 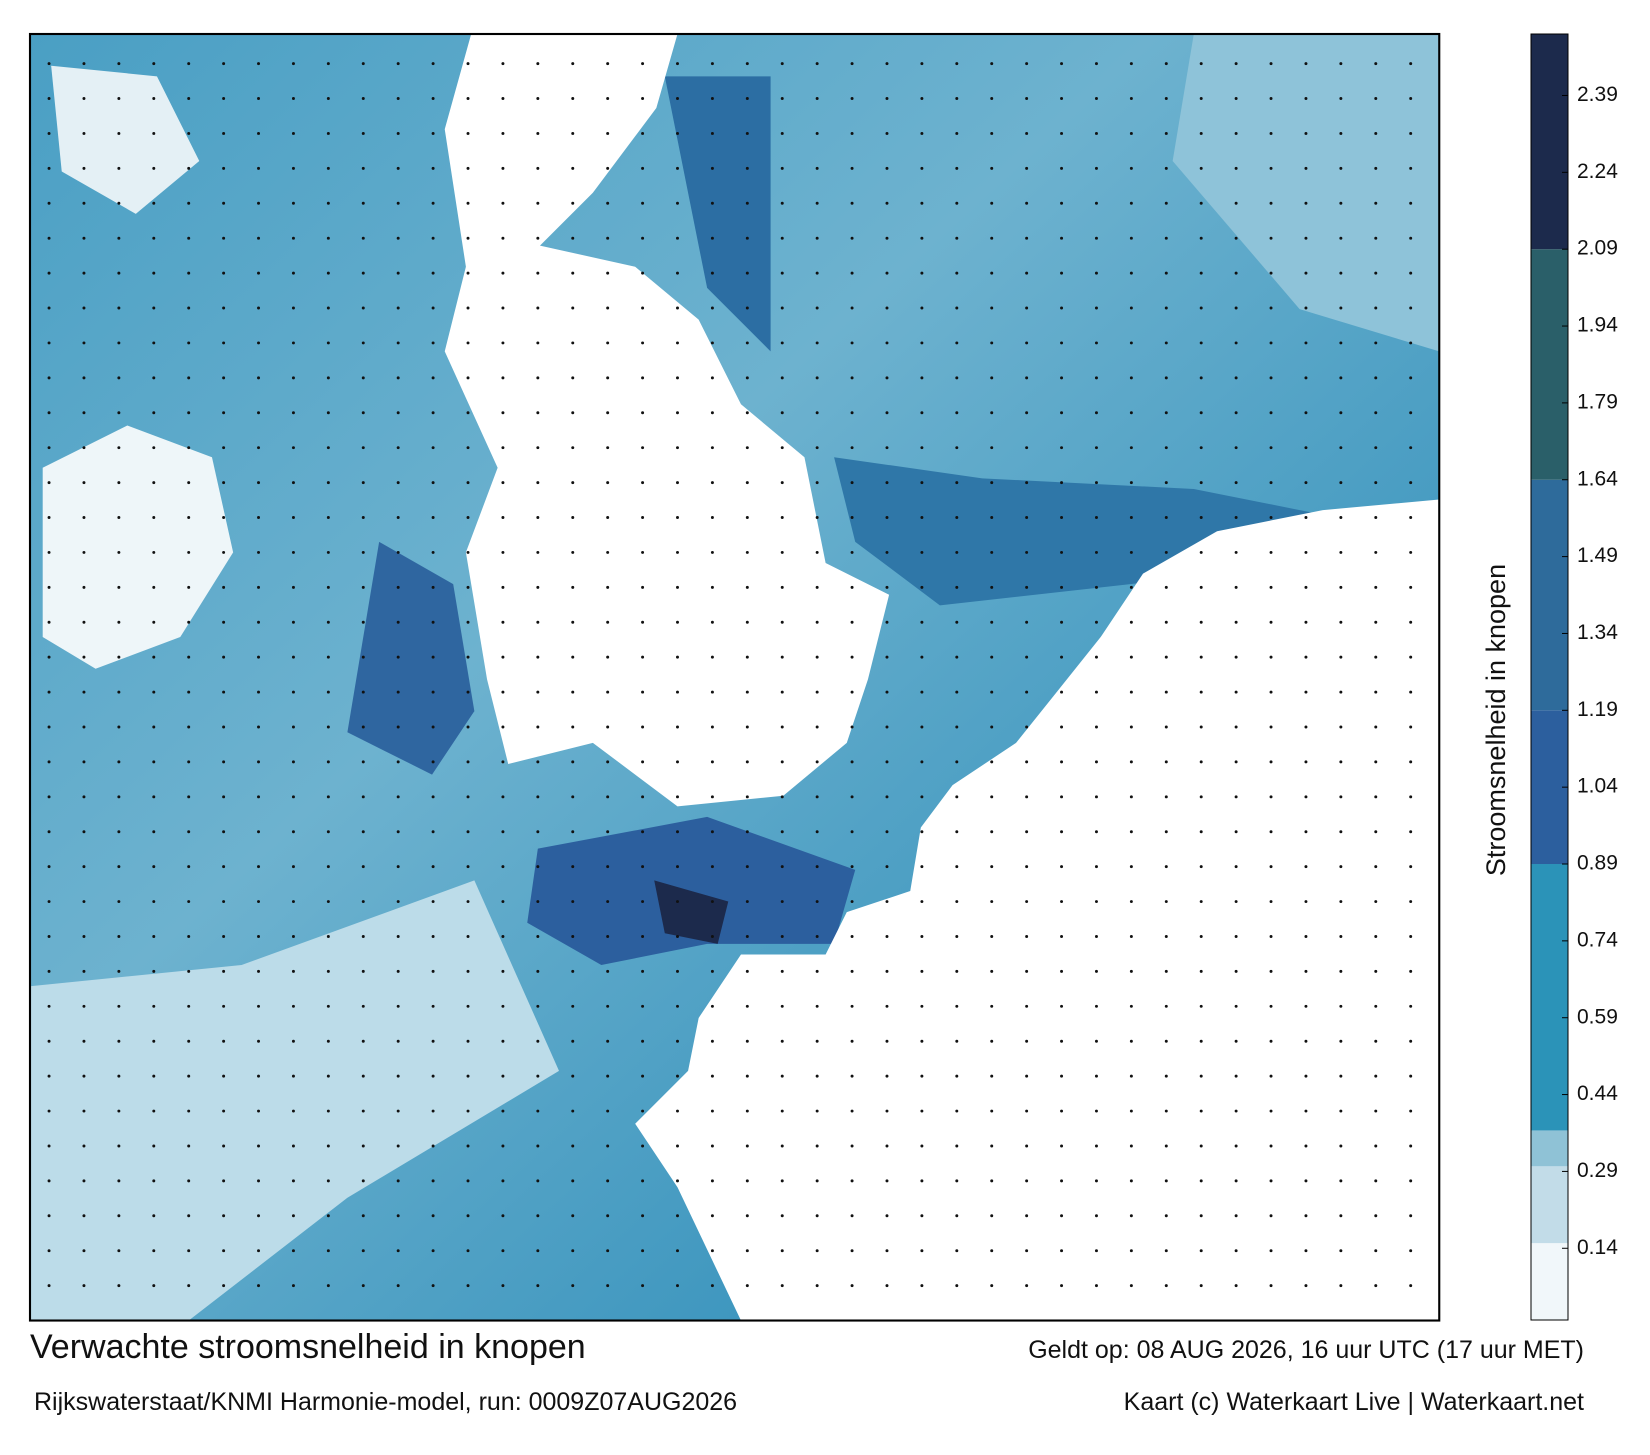 What do you see at coordinates (1549, 1148) in the screenshot?
I see `colorbar-band` at bounding box center [1549, 1148].